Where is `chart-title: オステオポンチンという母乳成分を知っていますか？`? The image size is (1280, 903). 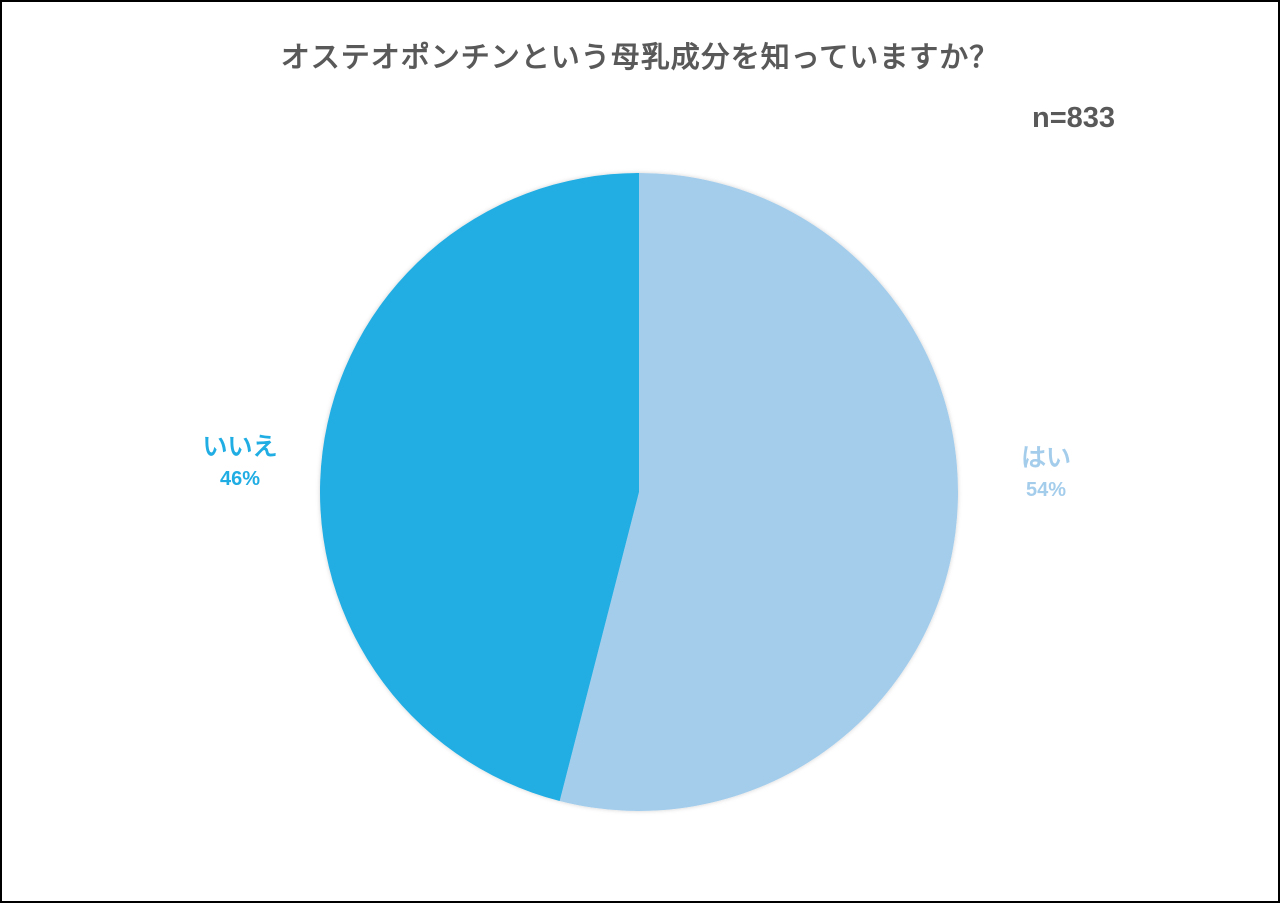
chart-title: オステオポンチンという母乳成分を知っていますか？ is located at coordinates (640, 57).